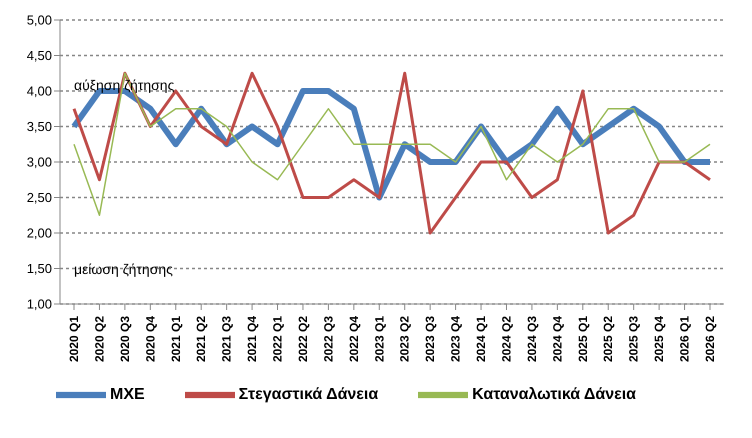  What do you see at coordinates (150, 339) in the screenshot?
I see `x-tick-label: 2020 Q4` at bounding box center [150, 339].